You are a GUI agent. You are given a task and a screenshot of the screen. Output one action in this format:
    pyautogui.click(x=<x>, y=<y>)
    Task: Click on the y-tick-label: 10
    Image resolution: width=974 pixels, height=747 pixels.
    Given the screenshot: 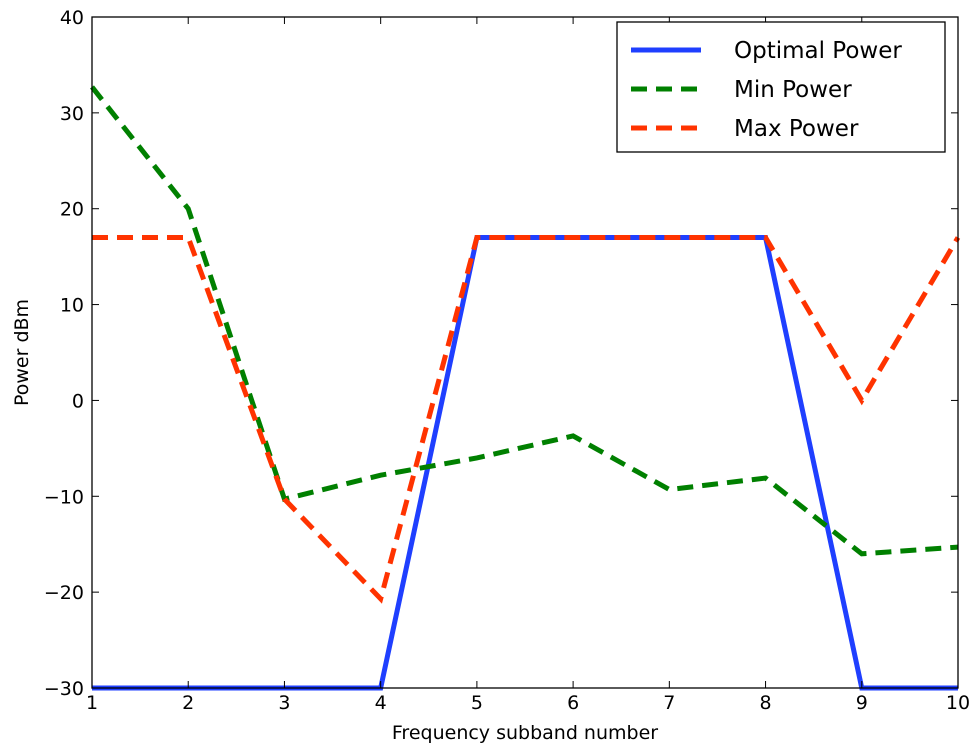 What is the action you would take?
    pyautogui.click(x=72, y=306)
    